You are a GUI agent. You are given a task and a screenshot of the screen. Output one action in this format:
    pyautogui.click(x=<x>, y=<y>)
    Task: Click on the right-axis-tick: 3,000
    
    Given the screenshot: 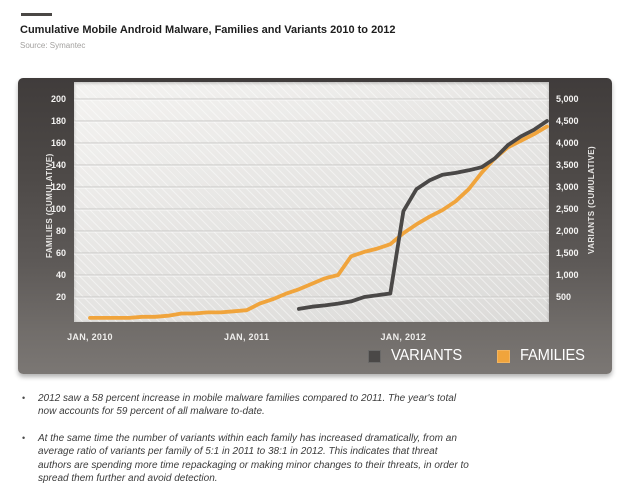 What is the action you would take?
    pyautogui.click(x=567, y=187)
    